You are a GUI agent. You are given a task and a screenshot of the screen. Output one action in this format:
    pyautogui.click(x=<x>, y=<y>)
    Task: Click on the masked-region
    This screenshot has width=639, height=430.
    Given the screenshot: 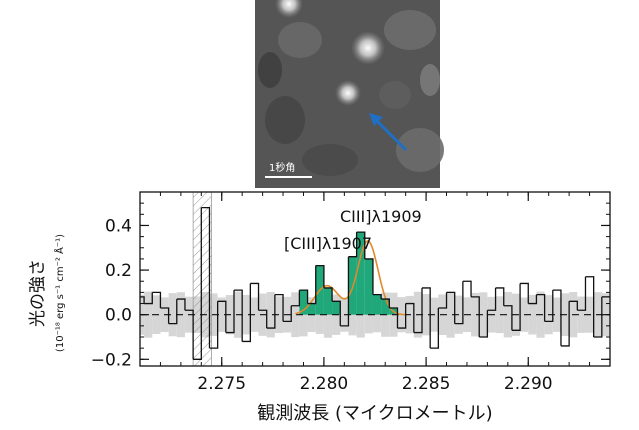 What is the action you would take?
    pyautogui.click(x=202, y=279)
    